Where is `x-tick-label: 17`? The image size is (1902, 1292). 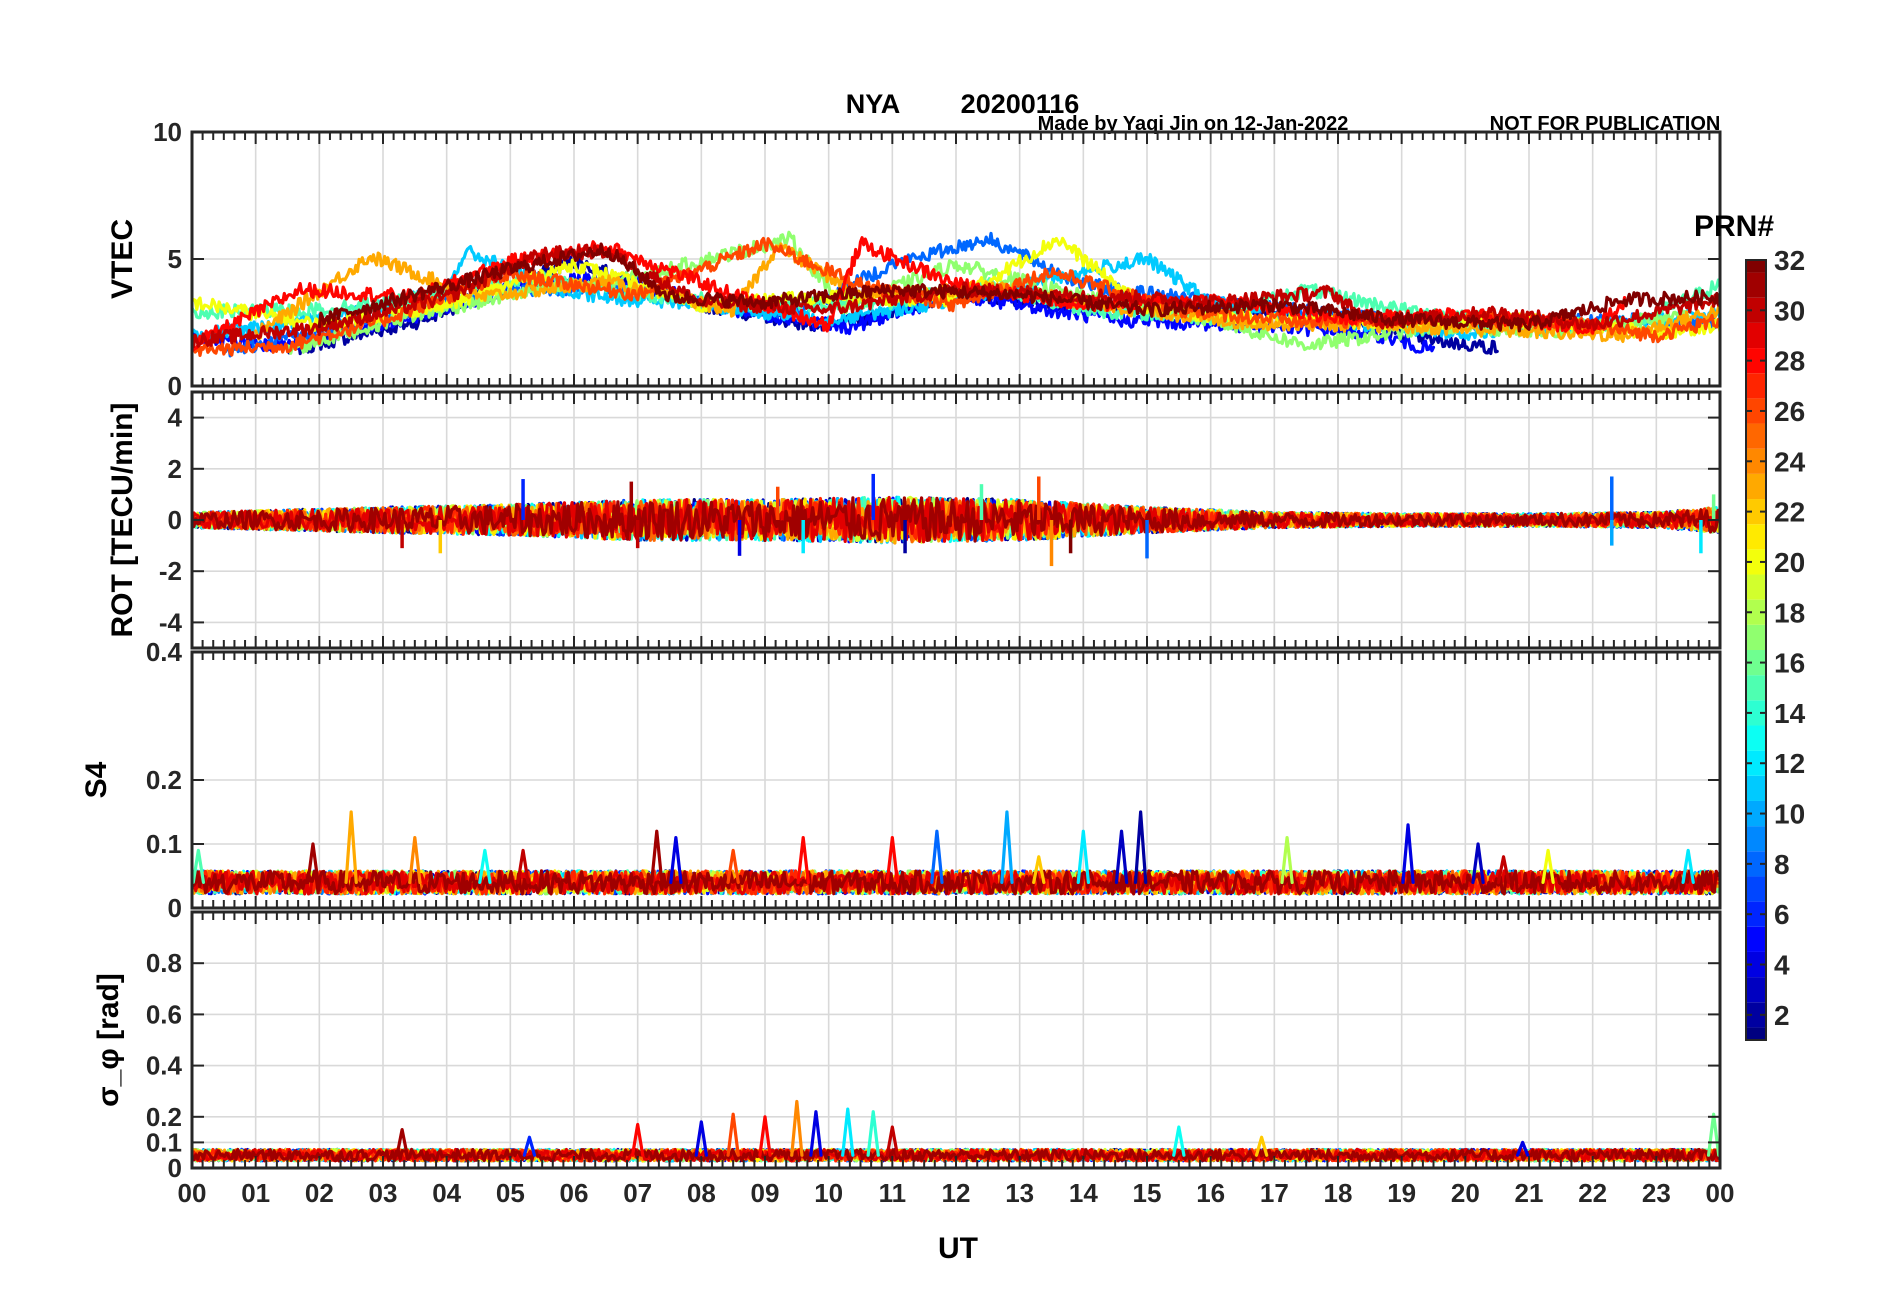
x-tick-label: 17 is located at coordinates (1274, 1193).